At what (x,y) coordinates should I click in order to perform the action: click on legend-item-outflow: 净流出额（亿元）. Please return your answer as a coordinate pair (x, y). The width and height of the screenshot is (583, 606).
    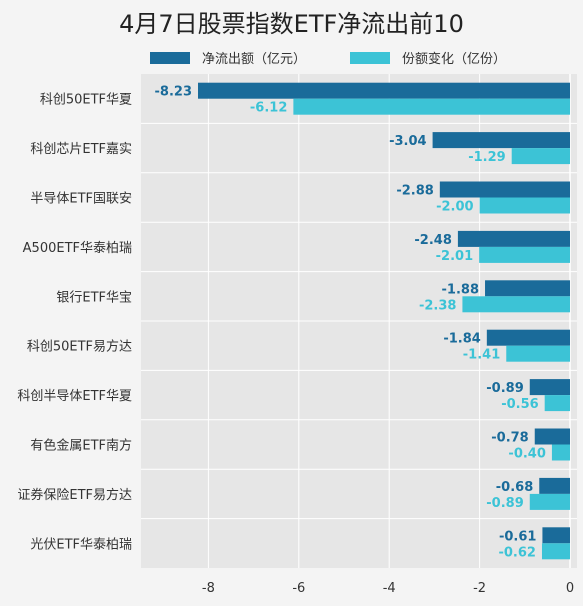
    Looking at the image, I should click on (228, 57).